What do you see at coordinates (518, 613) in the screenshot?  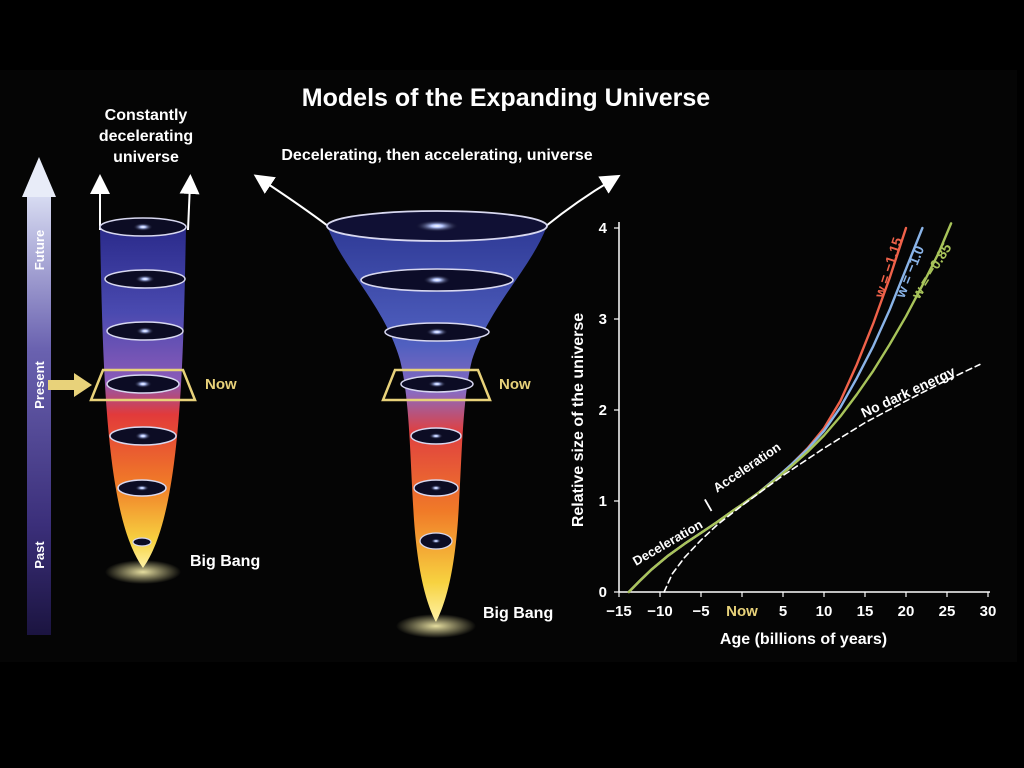 I see `middle-big-bang-label: Big Bang` at bounding box center [518, 613].